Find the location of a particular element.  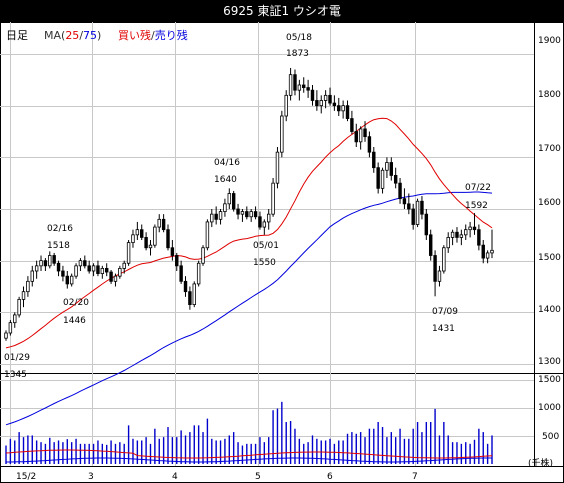

period-label: 日足 is located at coordinates (17, 35).